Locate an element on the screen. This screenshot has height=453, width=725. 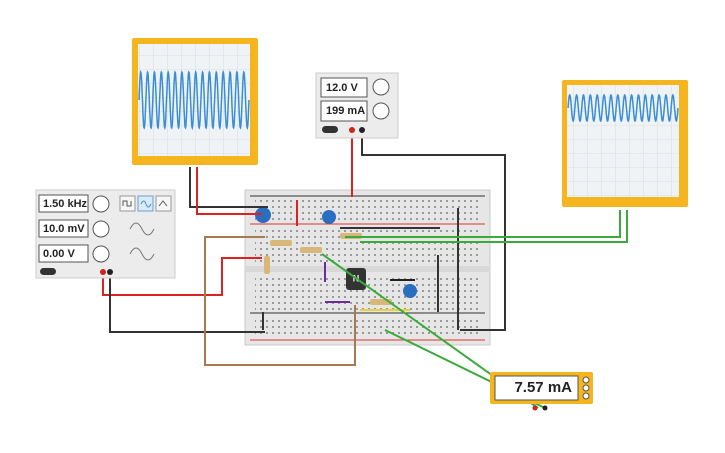
multimeter-reading: 7.57 mA is located at coordinates (543, 387).